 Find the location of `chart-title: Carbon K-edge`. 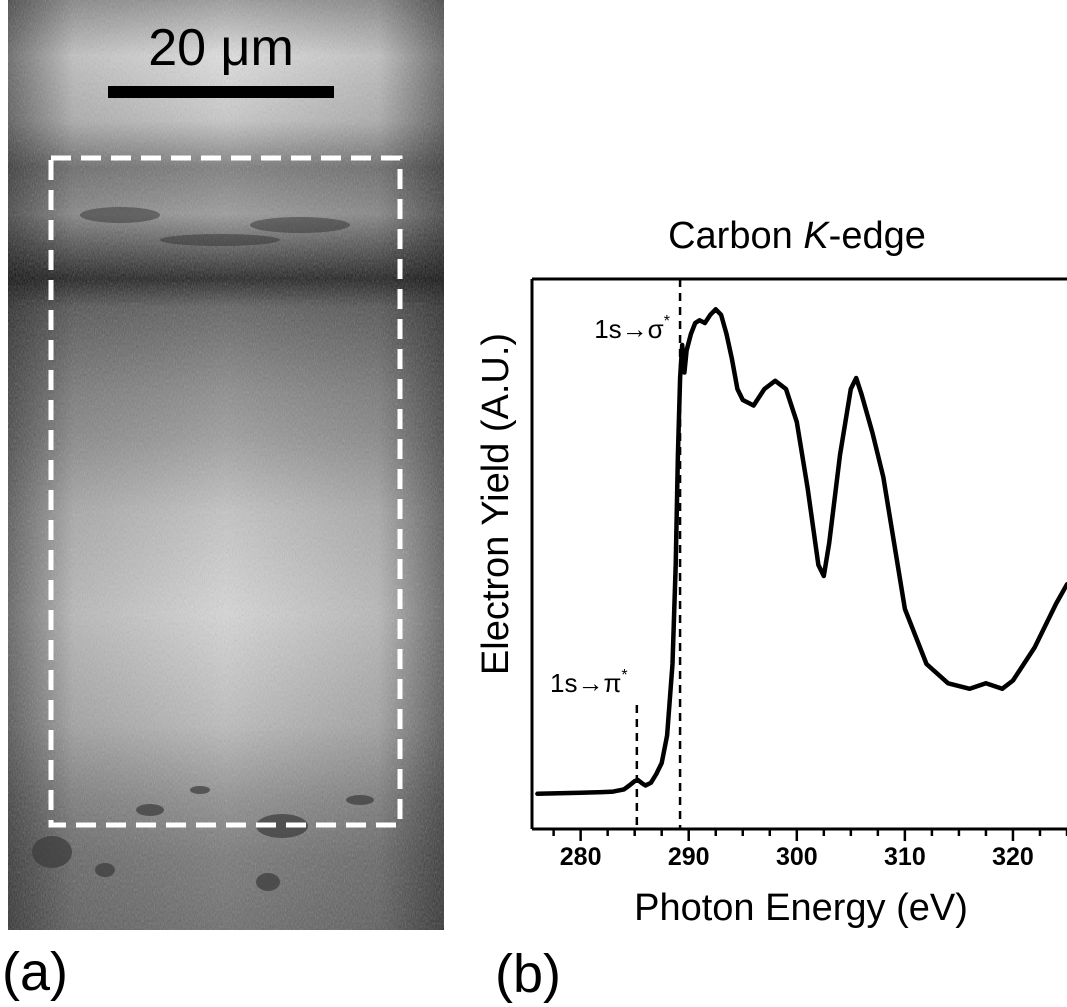

chart-title: Carbon K-edge is located at coordinates (797, 236).